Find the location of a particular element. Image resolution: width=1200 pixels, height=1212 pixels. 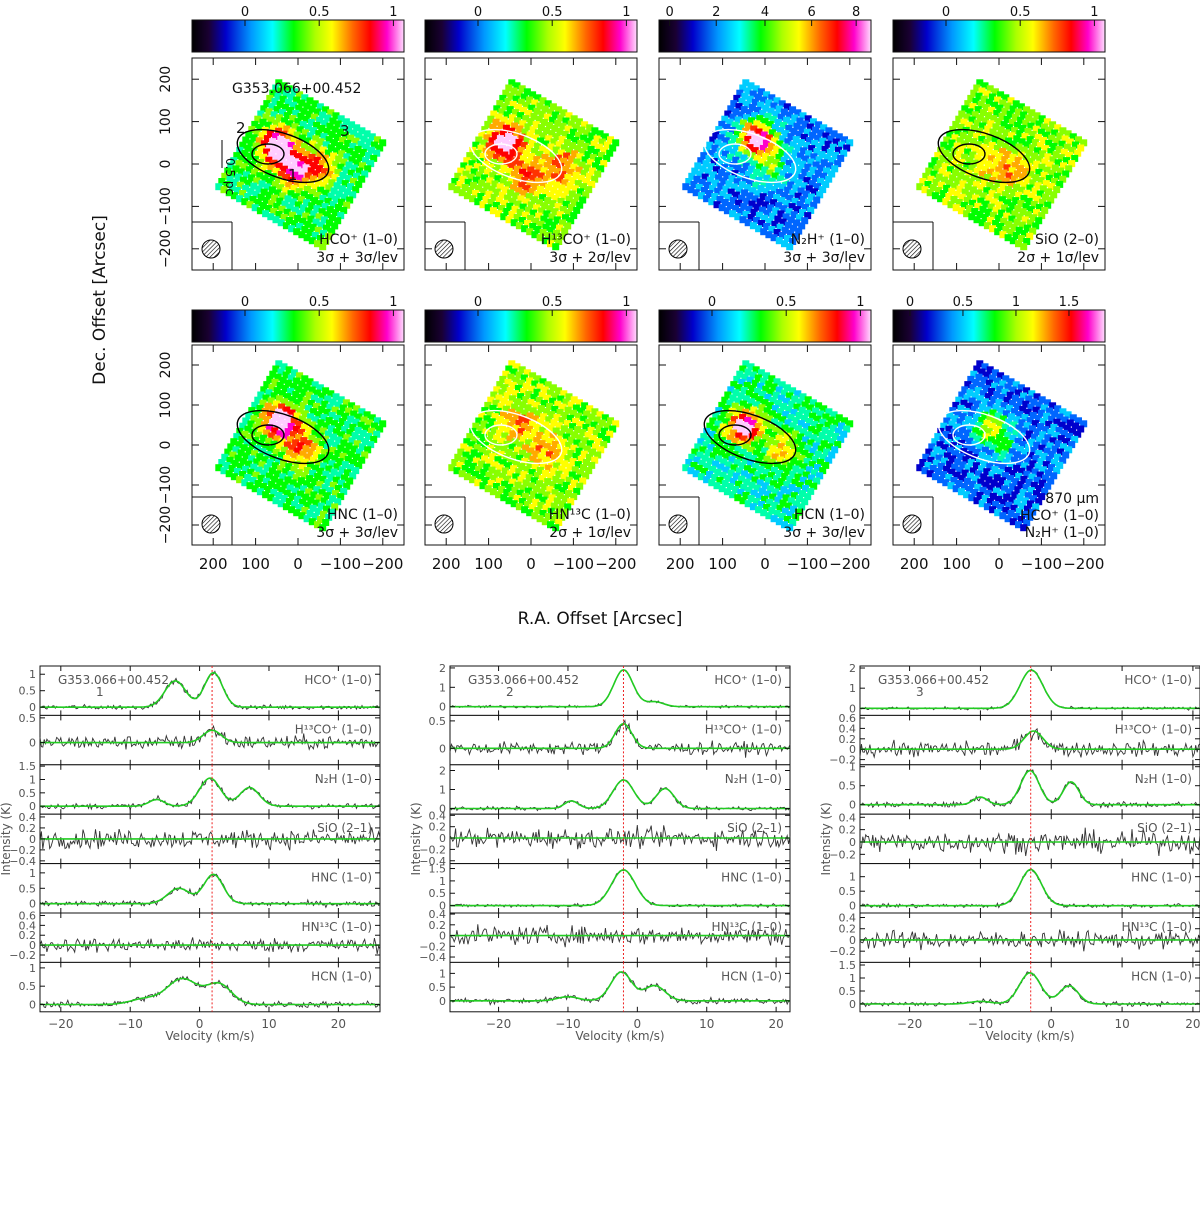

x-tick-label: −10 is located at coordinates (567, 1024).